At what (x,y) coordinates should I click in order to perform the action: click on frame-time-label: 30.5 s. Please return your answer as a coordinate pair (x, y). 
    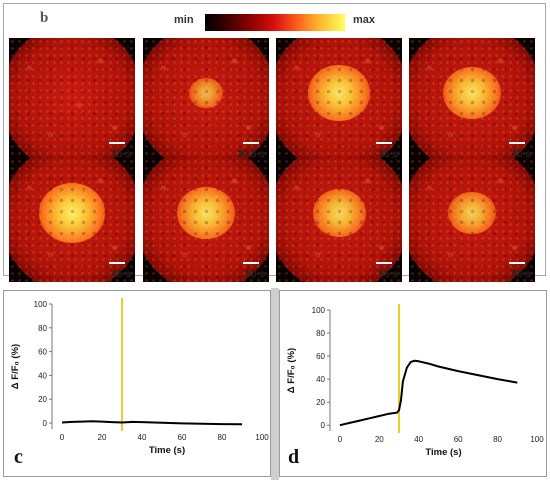
    Looking at the image, I should click on (251, 154).